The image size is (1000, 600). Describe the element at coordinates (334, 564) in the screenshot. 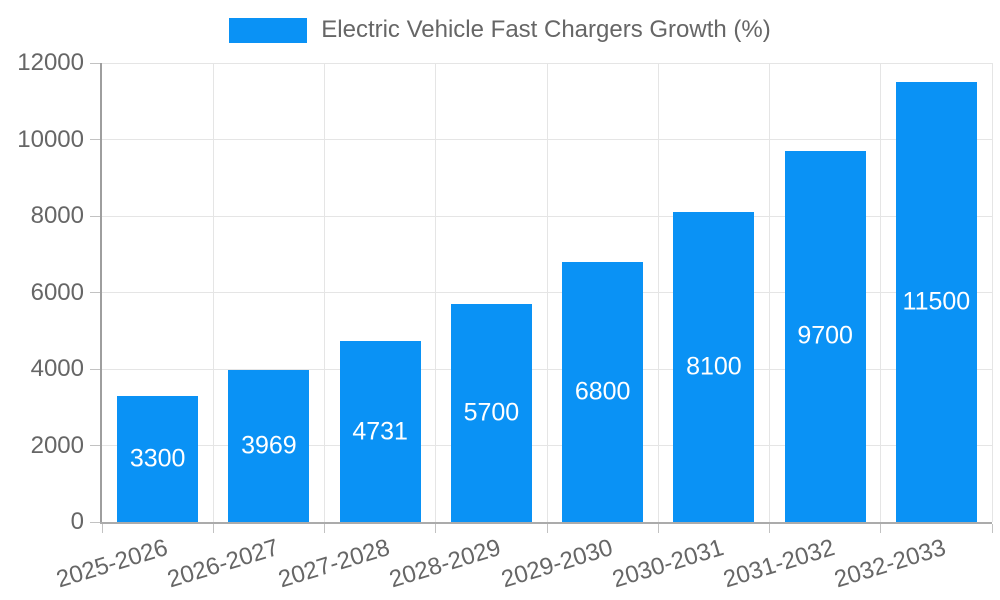

I see `x-tick-label: 2027-2028` at that location.